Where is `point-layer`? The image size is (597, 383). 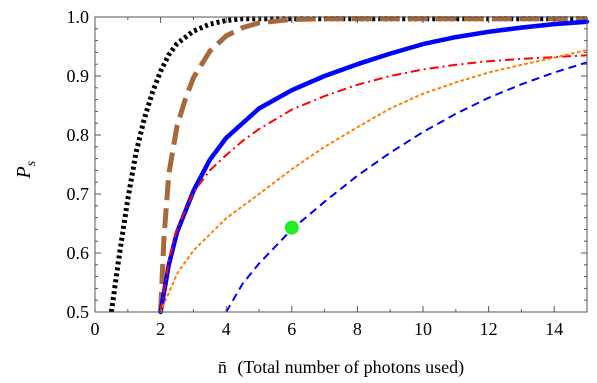
point-layer is located at coordinates (291, 227).